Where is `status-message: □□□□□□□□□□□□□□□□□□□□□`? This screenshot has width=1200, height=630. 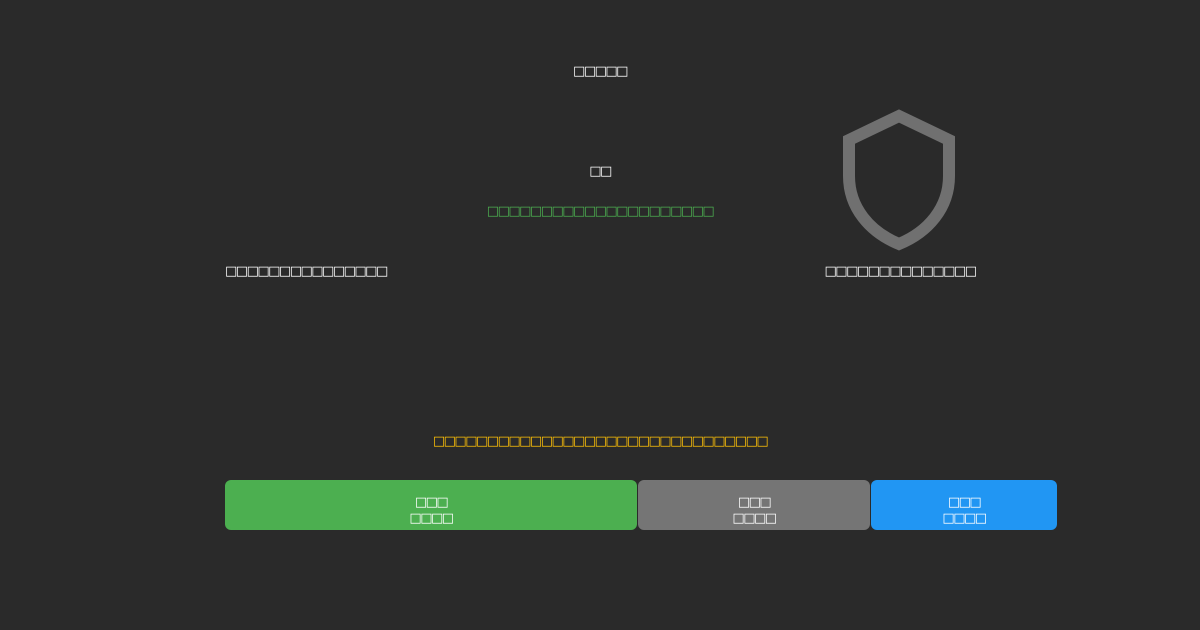 status-message: □□□□□□□□□□□□□□□□□□□□□ is located at coordinates (600, 211).